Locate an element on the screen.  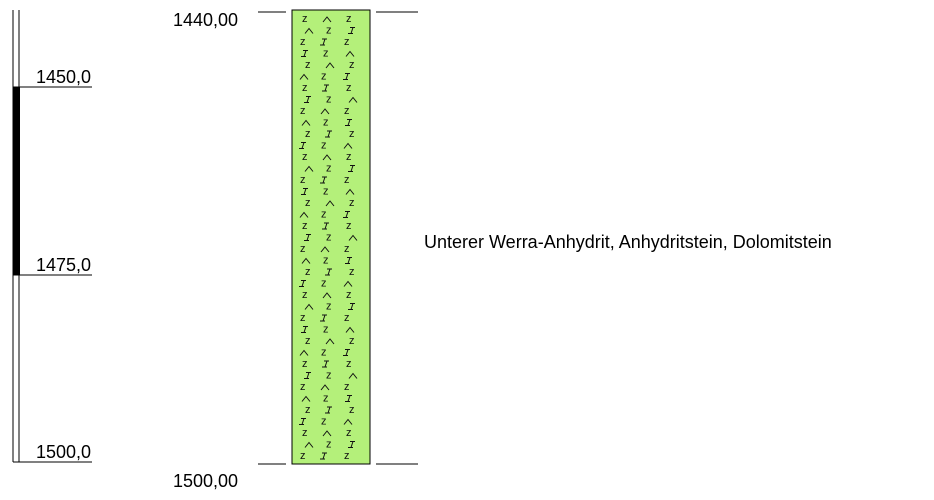
lithology-column is located at coordinates (331, 237).